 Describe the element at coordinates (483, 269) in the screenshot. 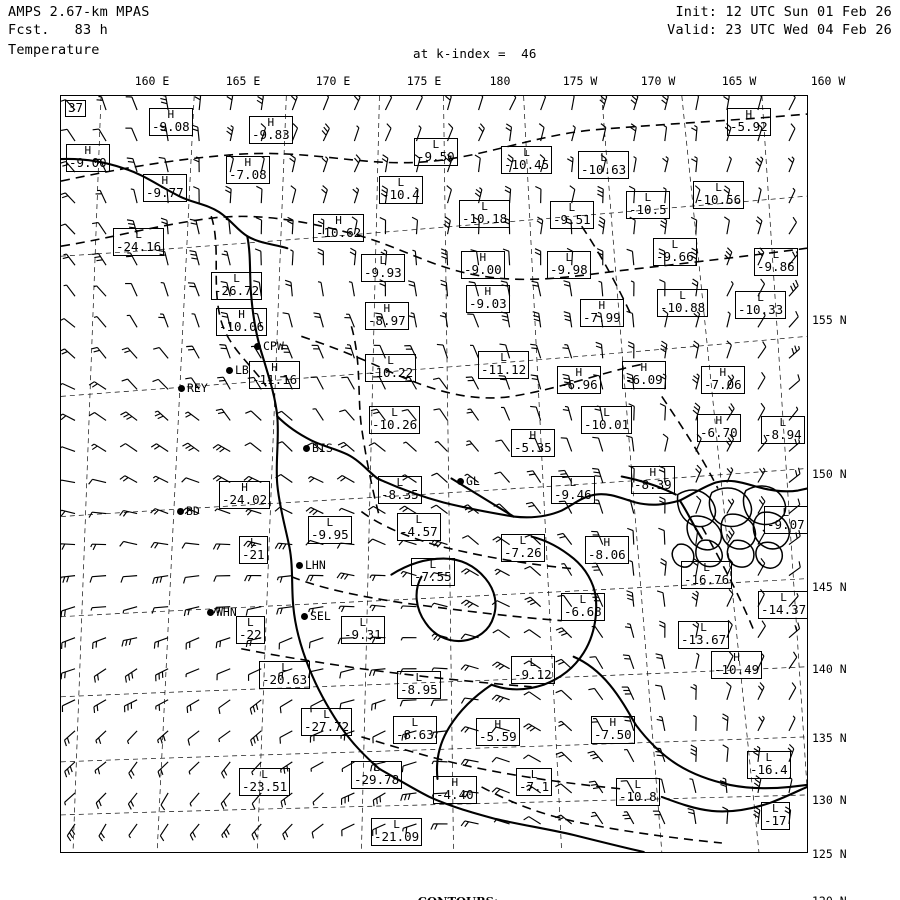

I see `extremum-value: -9.00` at that location.